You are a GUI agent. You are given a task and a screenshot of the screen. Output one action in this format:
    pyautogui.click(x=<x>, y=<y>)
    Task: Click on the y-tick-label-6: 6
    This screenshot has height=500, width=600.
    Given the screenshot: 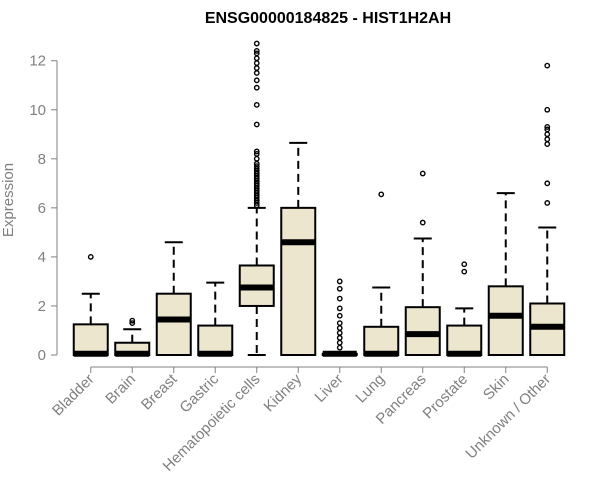 What is the action you would take?
    pyautogui.click(x=42, y=208)
    